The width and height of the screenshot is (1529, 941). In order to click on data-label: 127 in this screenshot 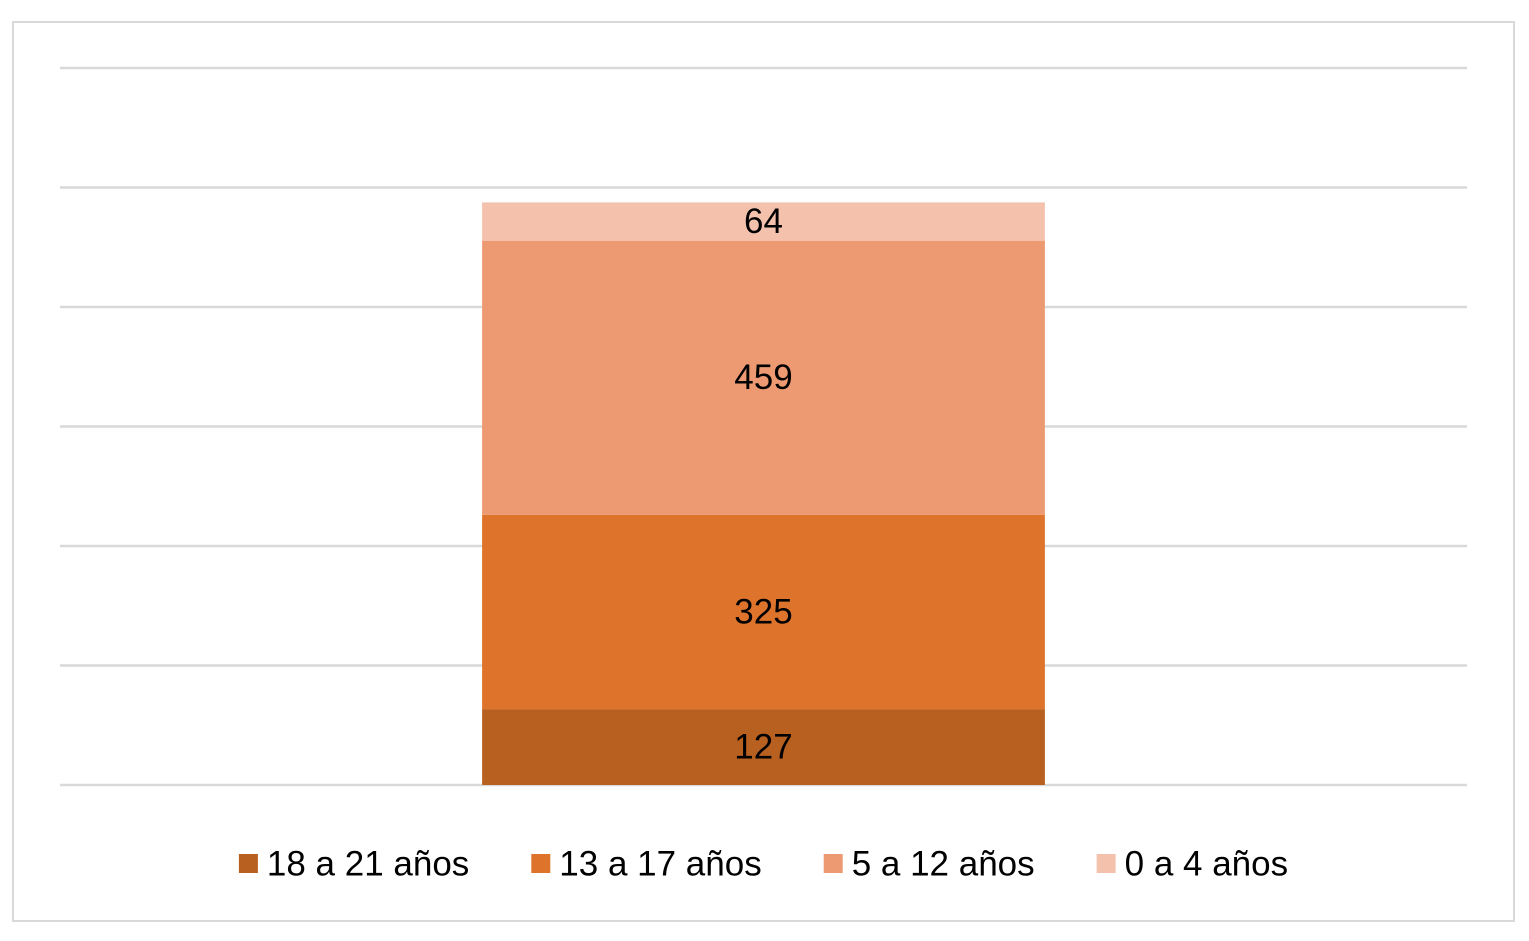, I will do `click(763, 746)`.